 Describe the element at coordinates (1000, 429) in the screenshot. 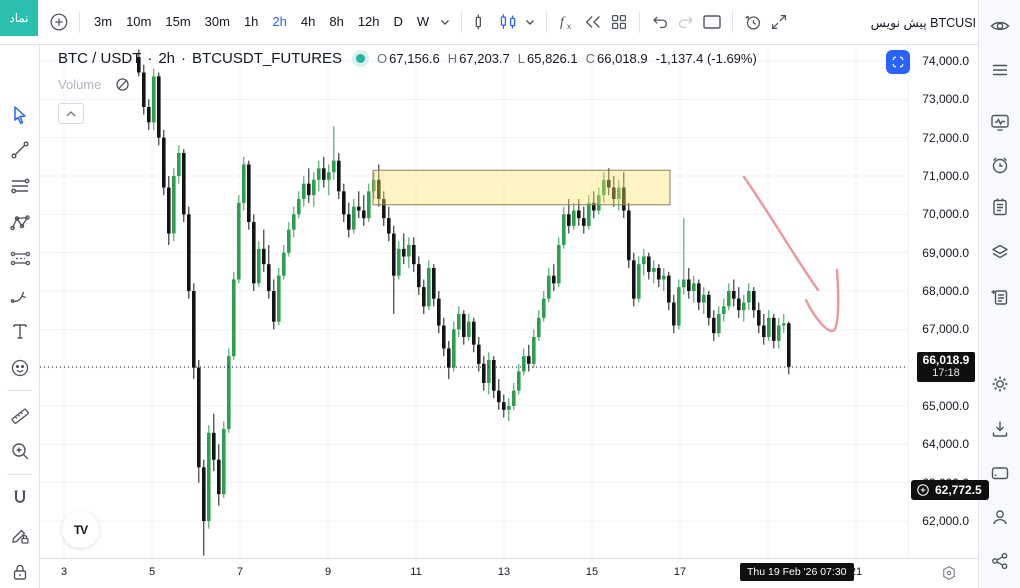

I see `download-icon` at that location.